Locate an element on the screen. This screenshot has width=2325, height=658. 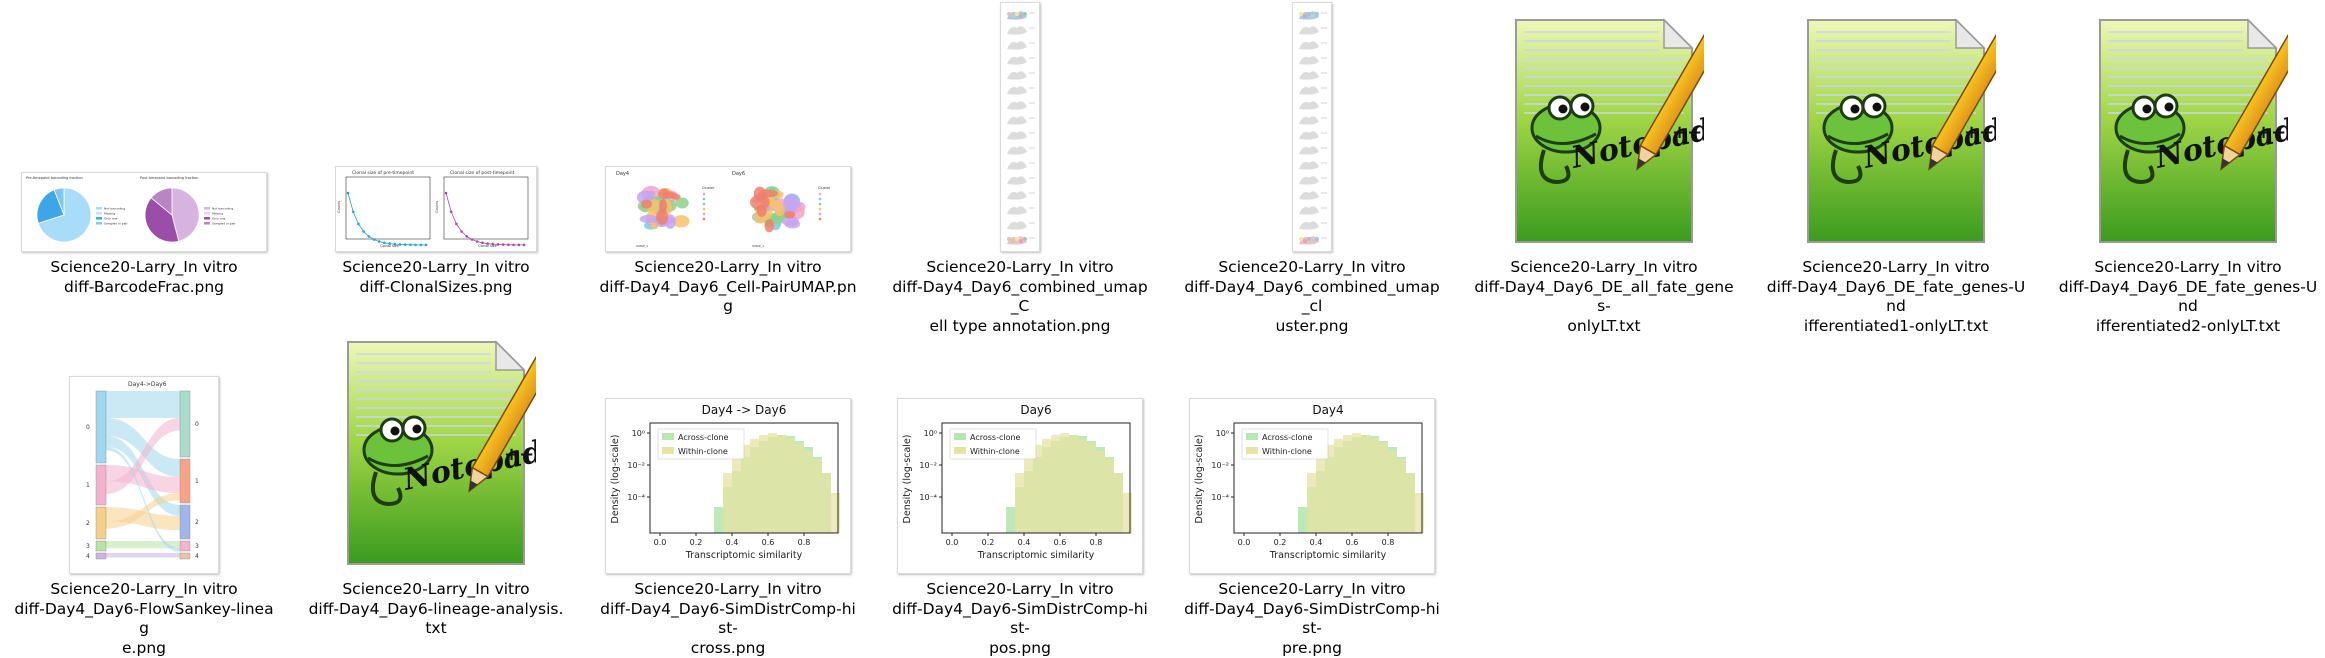
svg-text: Clonal size of pre-timepoint is located at coordinates (383, 173).